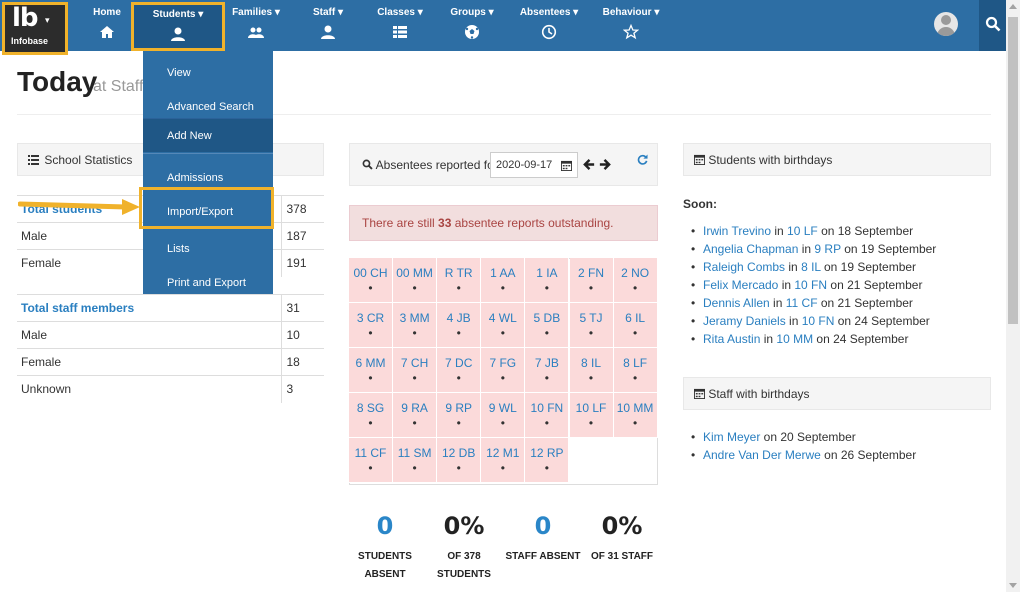 This screenshot has height=592, width=1020. Describe the element at coordinates (503, 325) in the screenshot. I see `class-cell: 4 WL •` at that location.